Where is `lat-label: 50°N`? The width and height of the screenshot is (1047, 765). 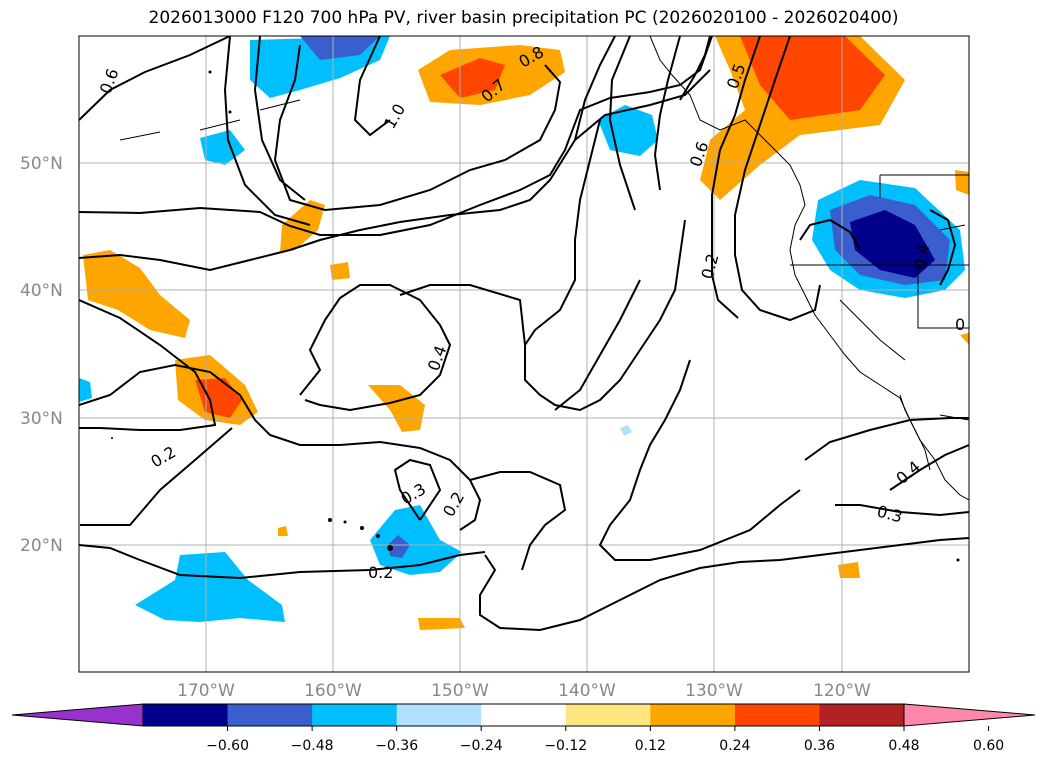
lat-label: 50°N is located at coordinates (41, 164).